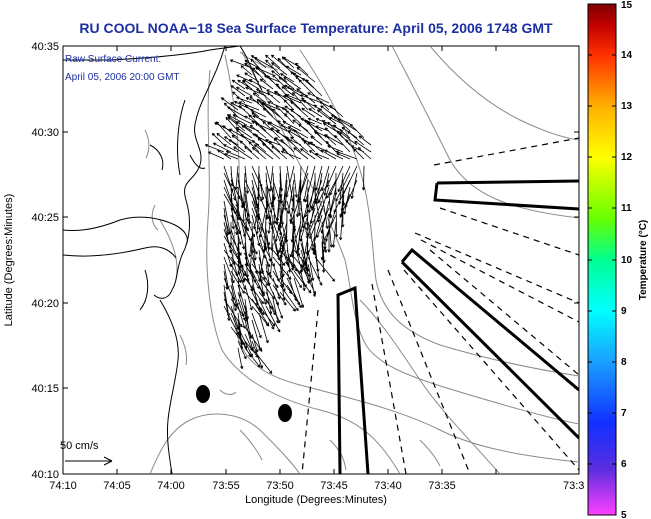  I want to click on y-tick-label: 40:15, so click(45, 389).